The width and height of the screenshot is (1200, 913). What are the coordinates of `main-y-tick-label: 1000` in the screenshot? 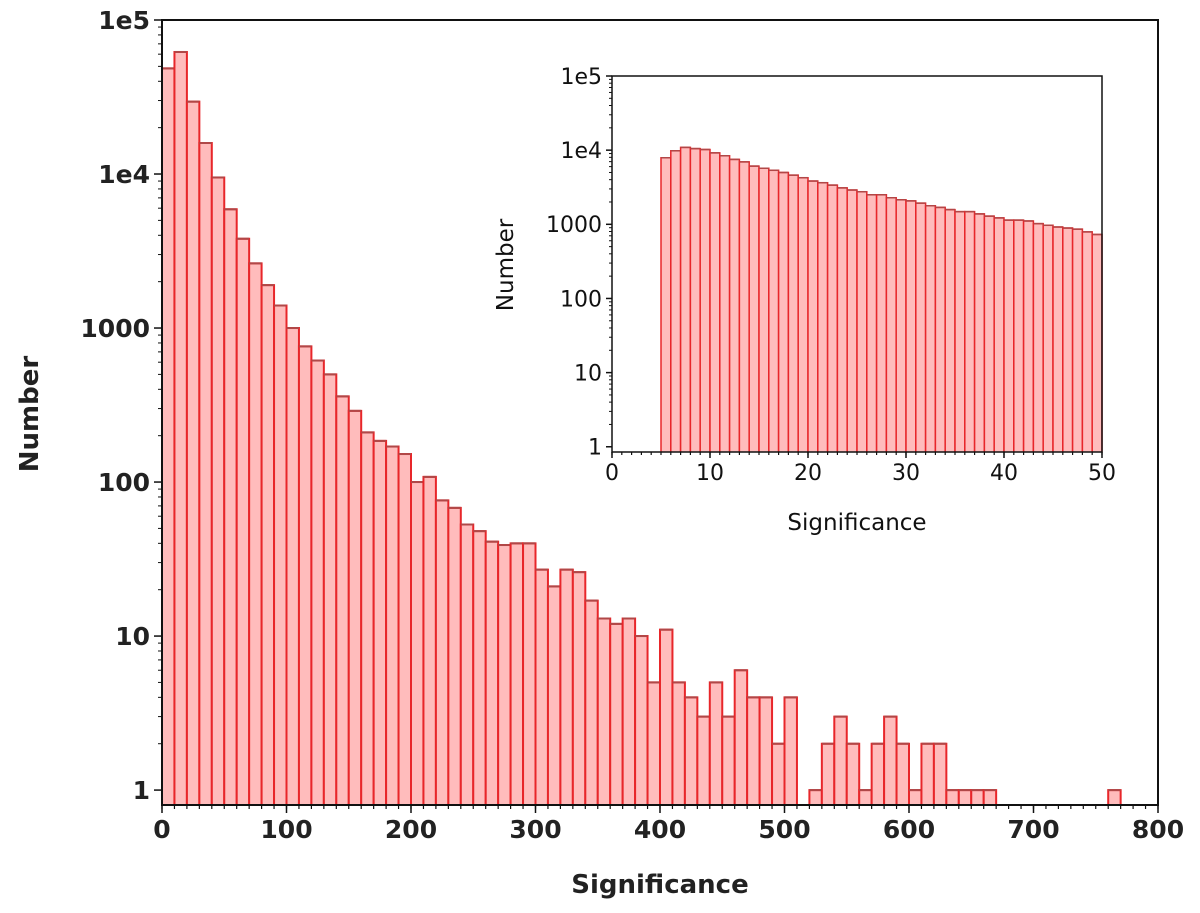 It's located at (115, 328).